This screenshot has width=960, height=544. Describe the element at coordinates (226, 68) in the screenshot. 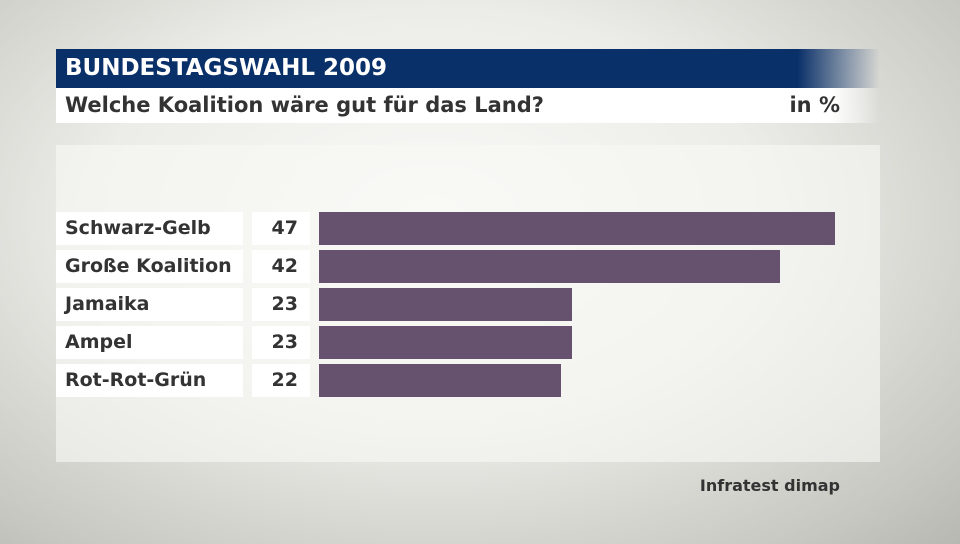

I see `header-title: BUNDESTAGSWAHL 2009` at that location.